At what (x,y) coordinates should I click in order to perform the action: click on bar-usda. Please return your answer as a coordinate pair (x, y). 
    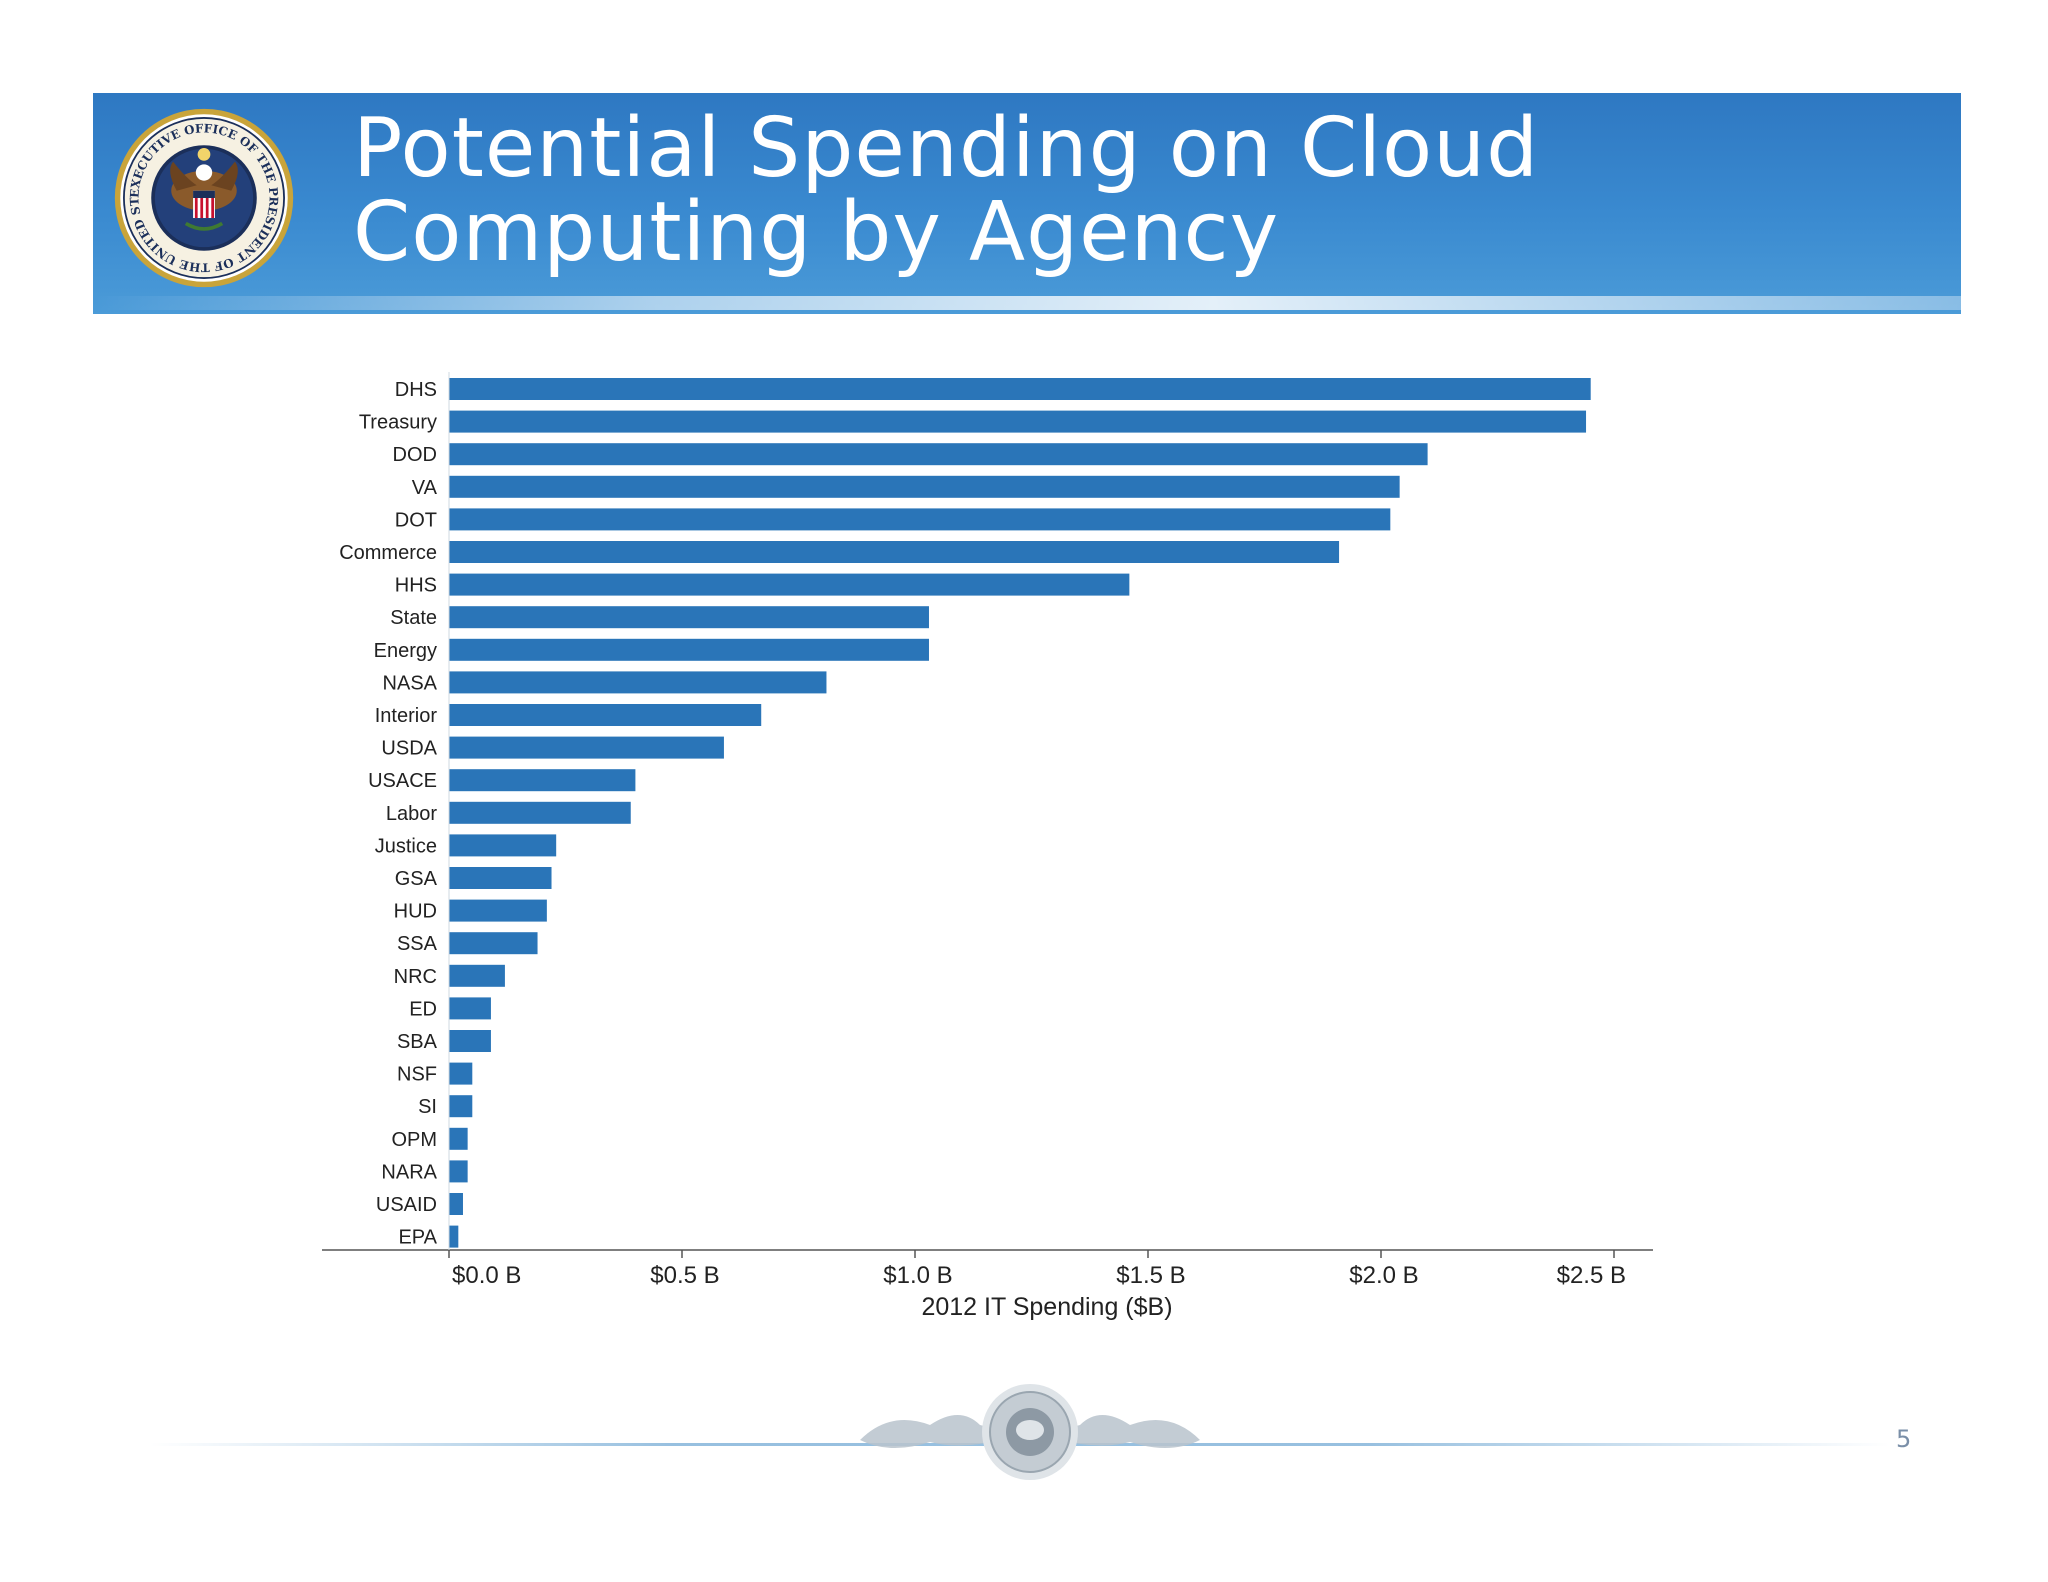
    Looking at the image, I should click on (586, 747).